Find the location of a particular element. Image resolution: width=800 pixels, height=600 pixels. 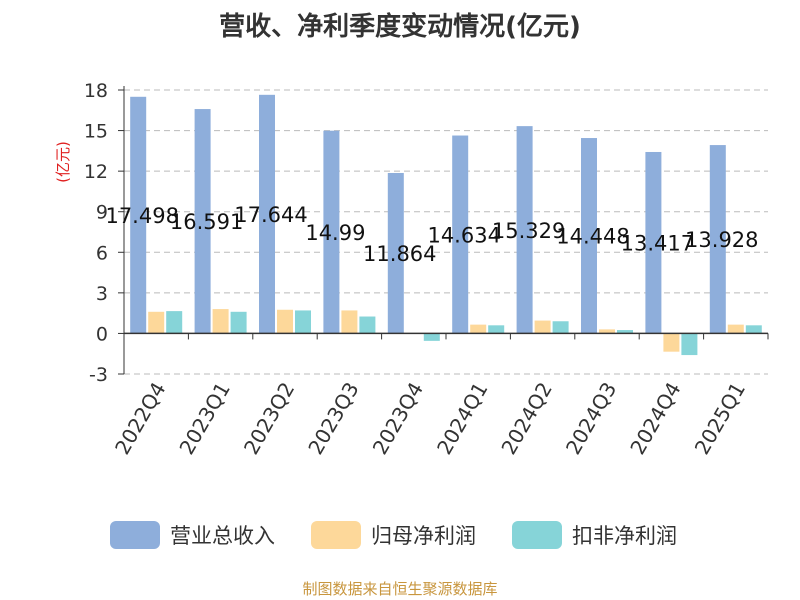

x-tick-label: 2022Q4 is located at coordinates (140, 418).